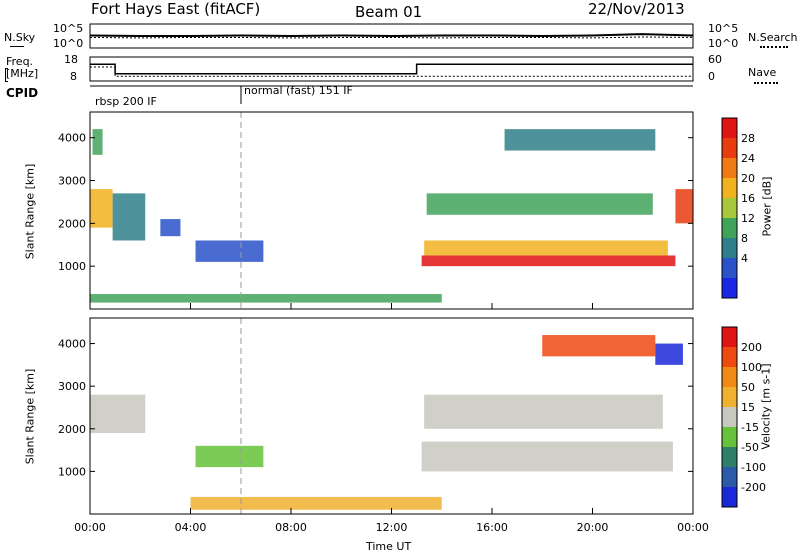  I want to click on colorbar-tick-5: 8, so click(744, 238).